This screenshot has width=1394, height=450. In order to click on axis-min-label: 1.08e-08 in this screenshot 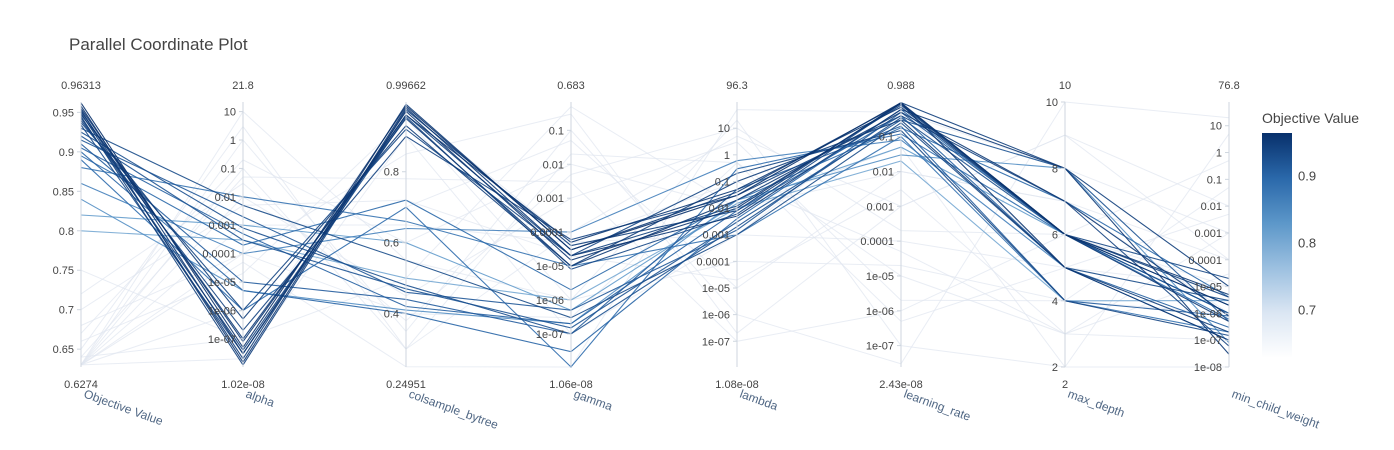, I will do `click(736, 385)`.